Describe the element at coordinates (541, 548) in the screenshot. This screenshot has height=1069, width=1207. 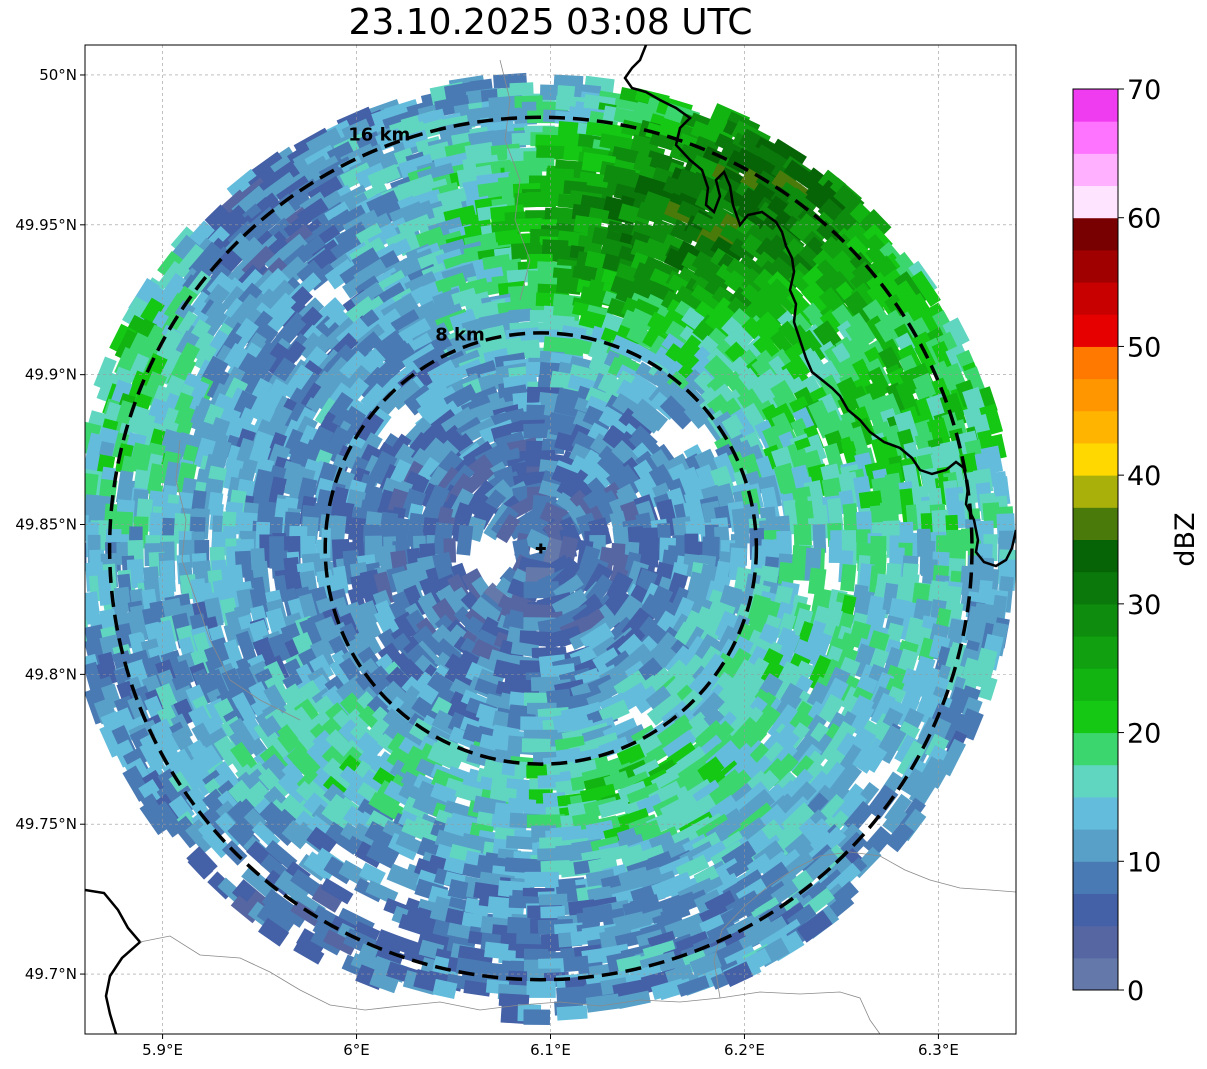
I see `range-ring-8km` at that location.